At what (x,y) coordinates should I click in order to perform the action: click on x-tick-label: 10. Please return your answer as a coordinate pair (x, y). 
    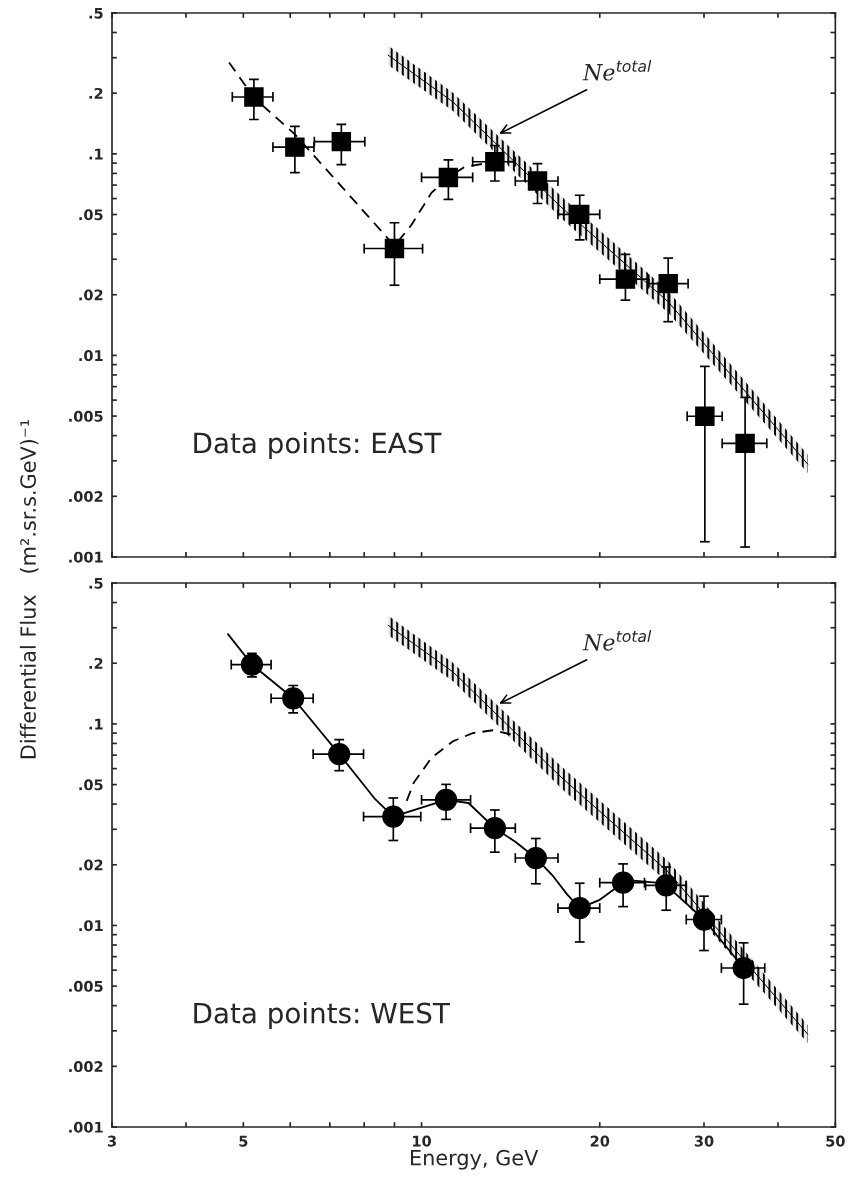
    Looking at the image, I should click on (422, 1141).